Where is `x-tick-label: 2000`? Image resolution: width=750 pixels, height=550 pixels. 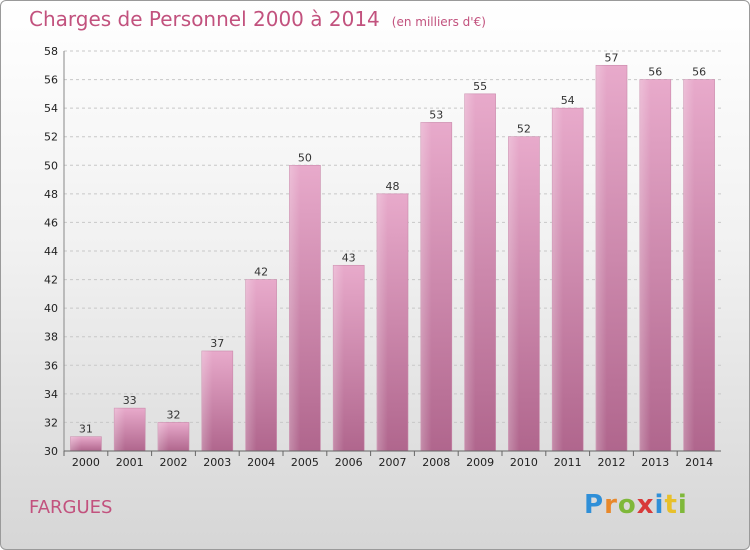
x-tick-label: 2000 is located at coordinates (86, 462).